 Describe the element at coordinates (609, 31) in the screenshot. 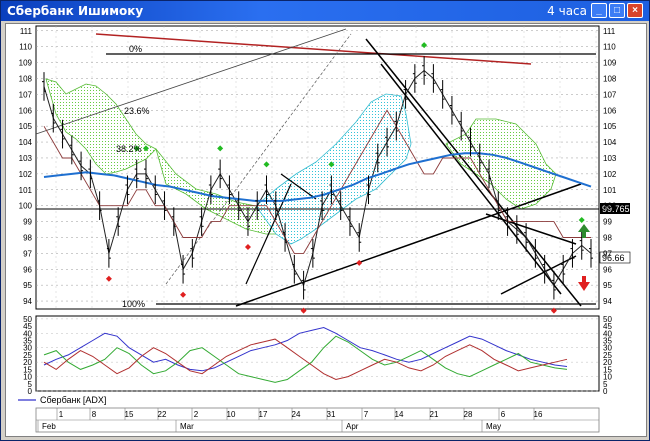

I see `main-y-tick-right: 111` at that location.